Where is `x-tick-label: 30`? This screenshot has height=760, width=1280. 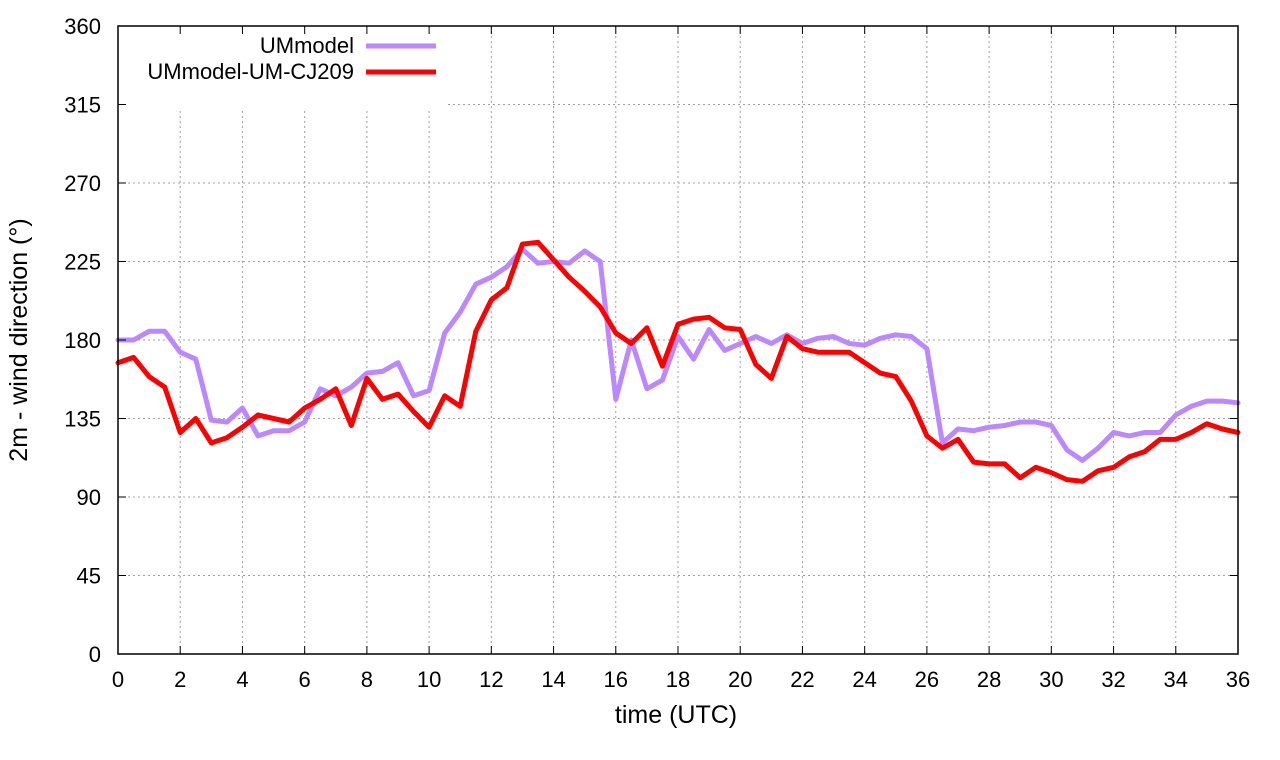 x-tick-label: 30 is located at coordinates (1051, 679).